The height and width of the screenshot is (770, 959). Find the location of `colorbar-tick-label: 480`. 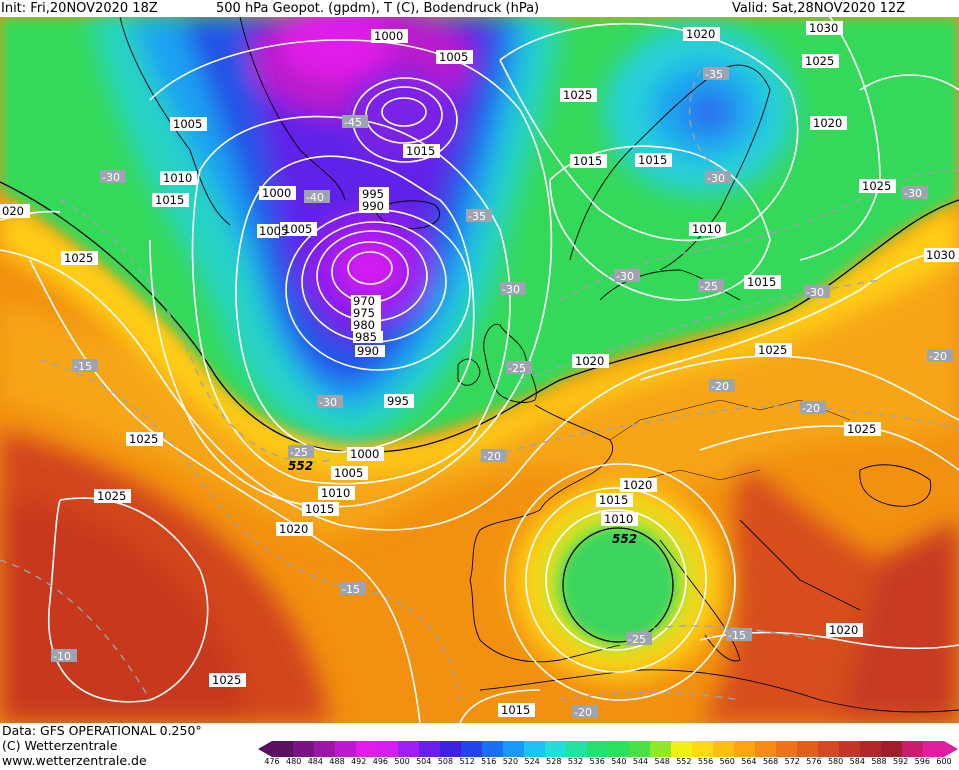

colorbar-tick-label: 480 is located at coordinates (294, 761).